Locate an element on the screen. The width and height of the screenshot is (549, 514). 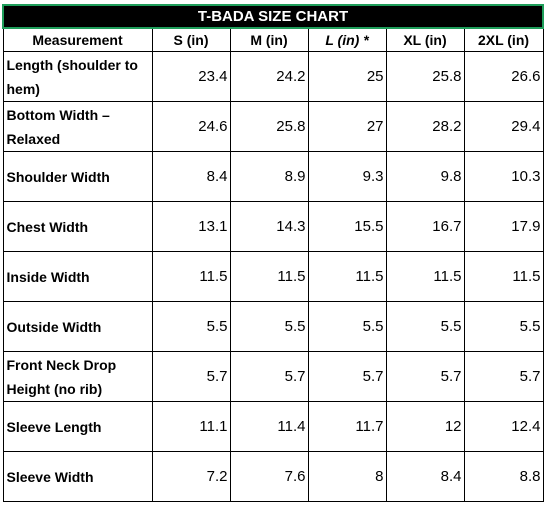
value-cell-l: 5.5 is located at coordinates (347, 326).